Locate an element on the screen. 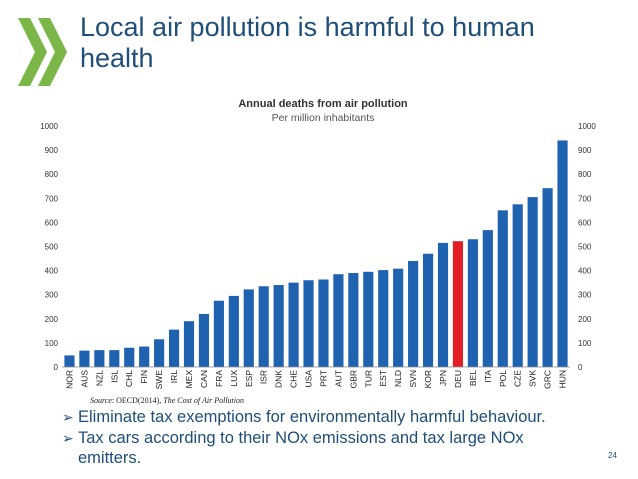  x-tick-label: HUN is located at coordinates (563, 379).